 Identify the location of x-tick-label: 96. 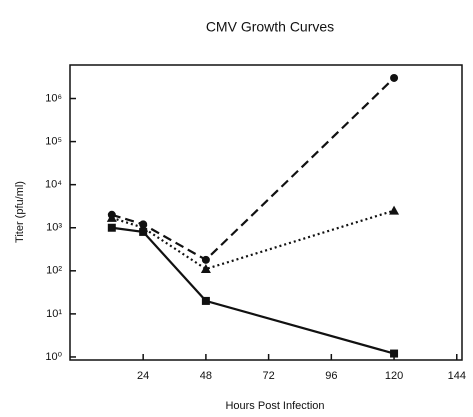
(331, 376).